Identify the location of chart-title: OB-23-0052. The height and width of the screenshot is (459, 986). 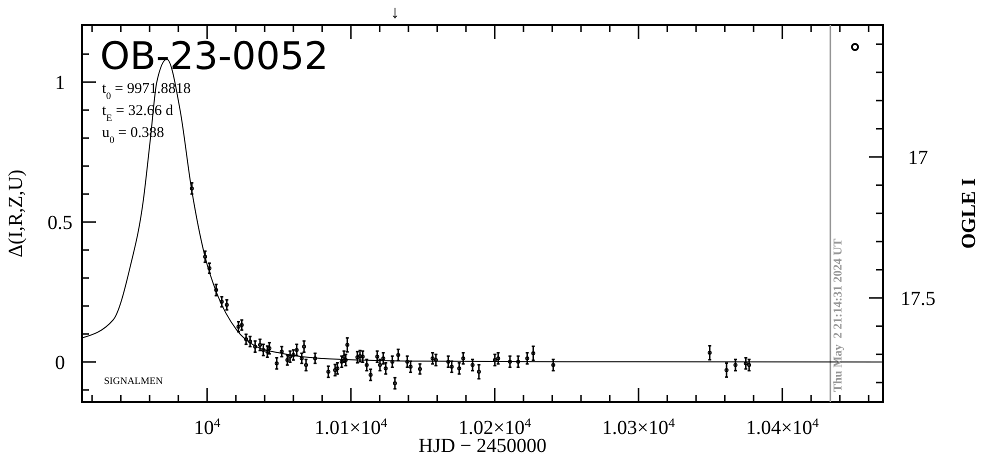
(214, 56).